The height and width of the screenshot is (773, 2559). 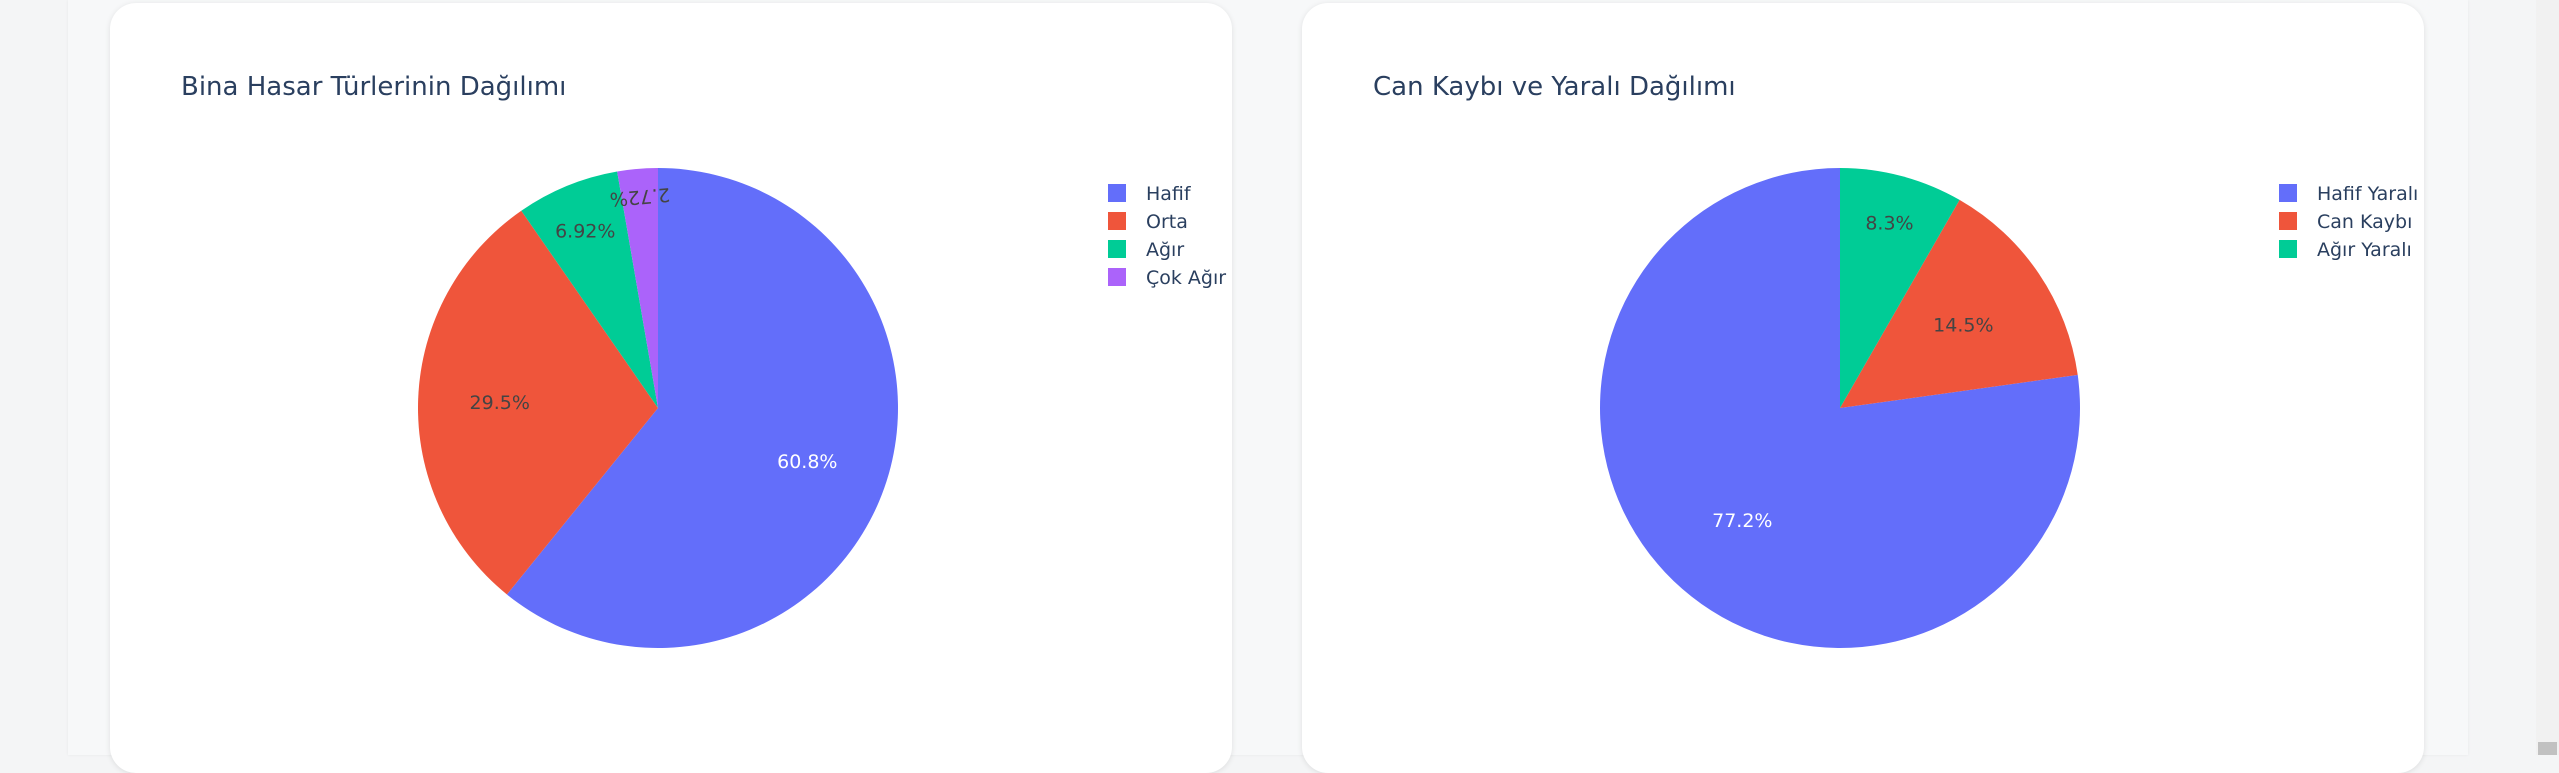 What do you see at coordinates (1889, 223) in the screenshot?
I see `pie-value-label: 8.3%` at bounding box center [1889, 223].